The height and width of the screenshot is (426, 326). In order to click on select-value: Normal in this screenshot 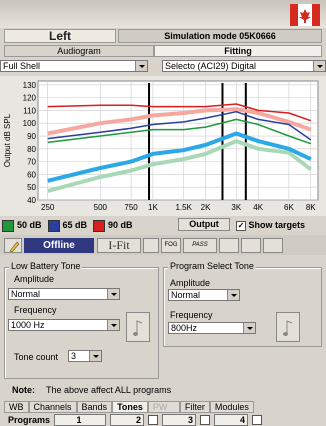, I will do `click(186, 295)`.